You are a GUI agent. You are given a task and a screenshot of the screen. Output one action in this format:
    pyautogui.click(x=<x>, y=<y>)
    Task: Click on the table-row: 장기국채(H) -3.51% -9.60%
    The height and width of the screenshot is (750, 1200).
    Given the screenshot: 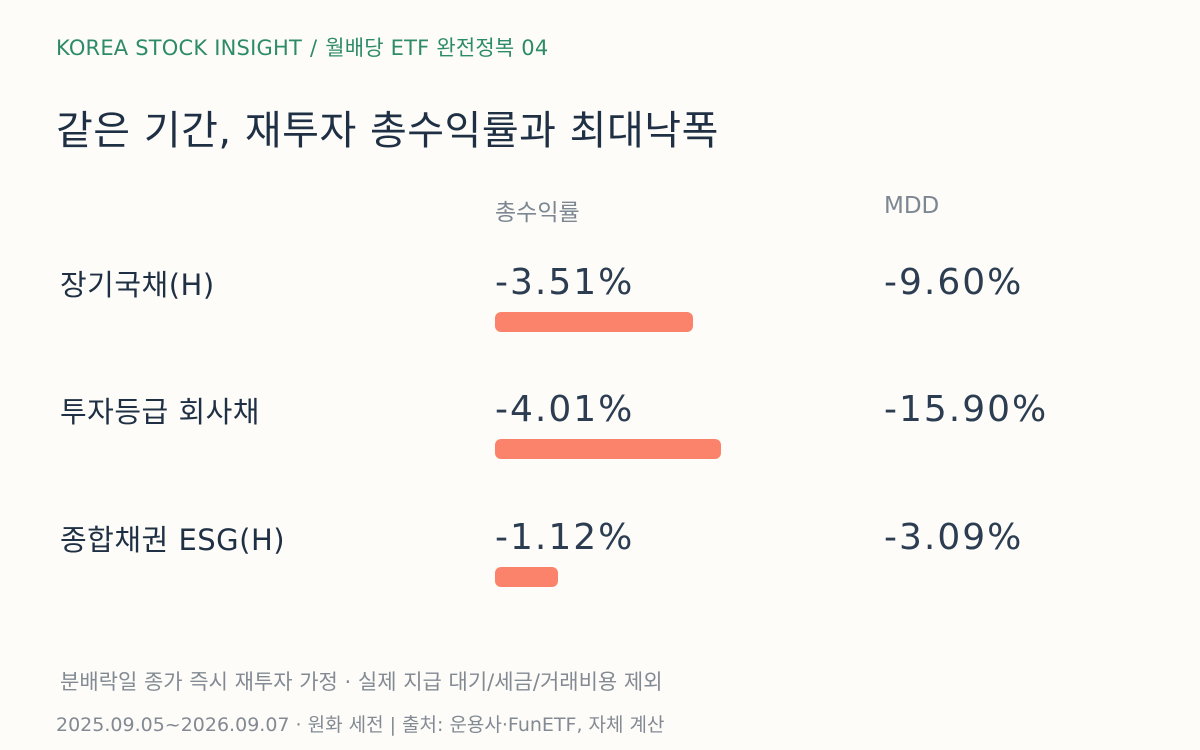 What is the action you would take?
    pyautogui.click(x=600, y=317)
    